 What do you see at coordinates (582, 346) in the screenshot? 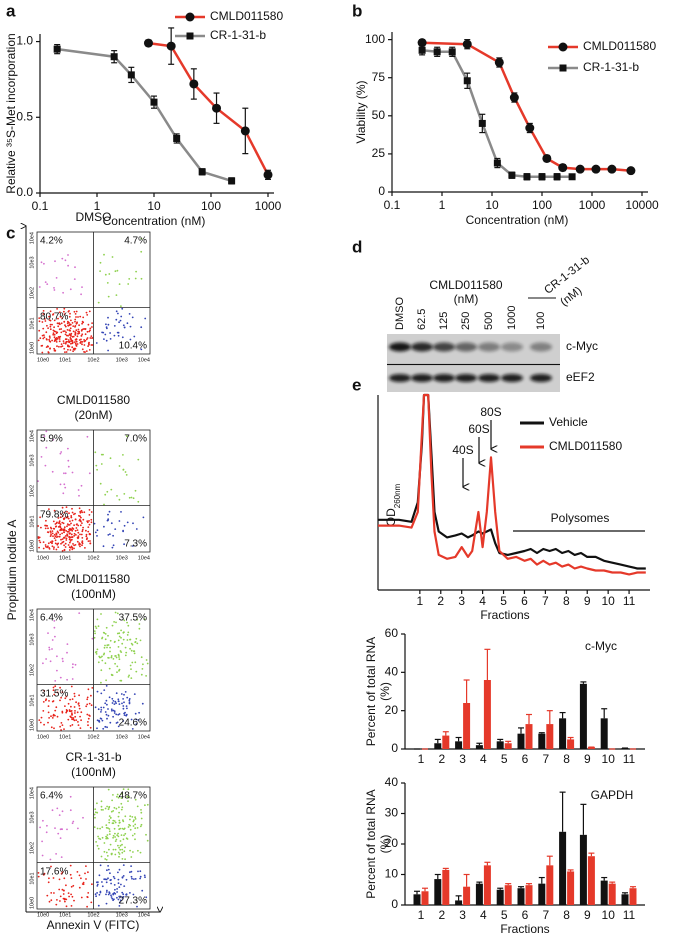
I see `band-label: c-Myc` at bounding box center [582, 346].